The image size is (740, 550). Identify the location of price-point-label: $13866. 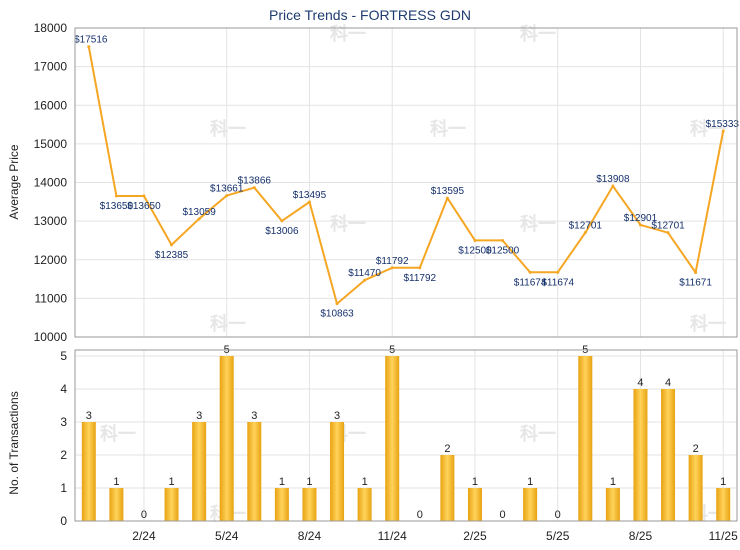
(255, 181).